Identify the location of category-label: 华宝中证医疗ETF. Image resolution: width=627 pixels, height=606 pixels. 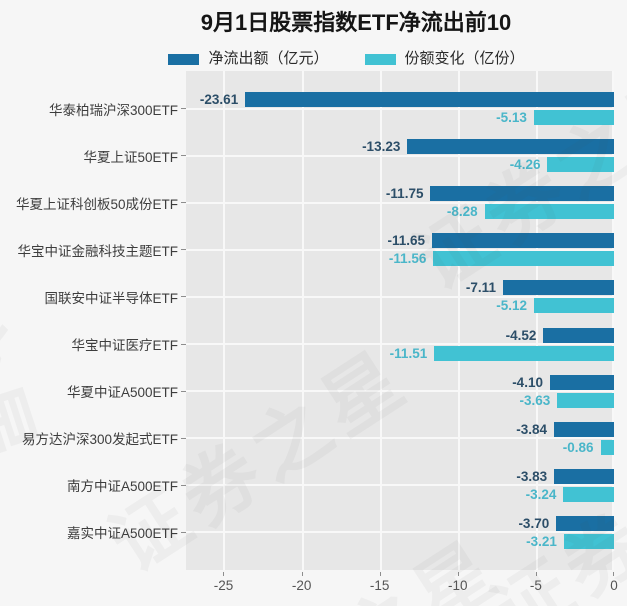
(125, 346).